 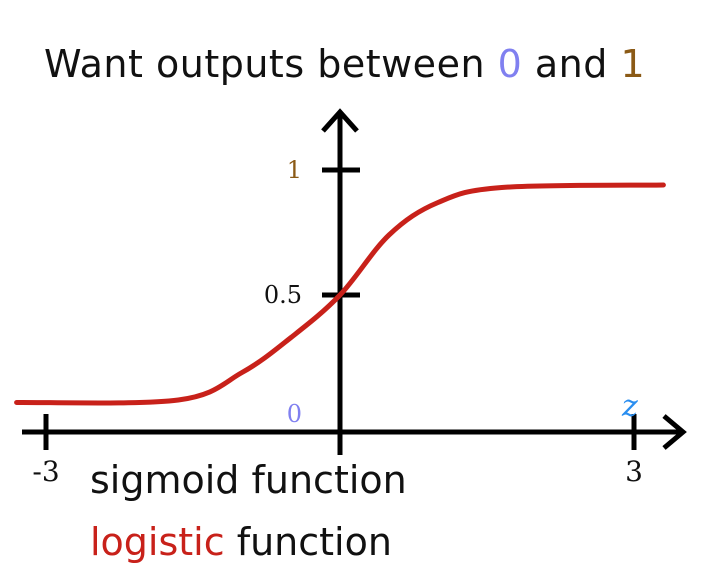 I want to click on y-tick-label-2: 0, so click(x=294, y=414).